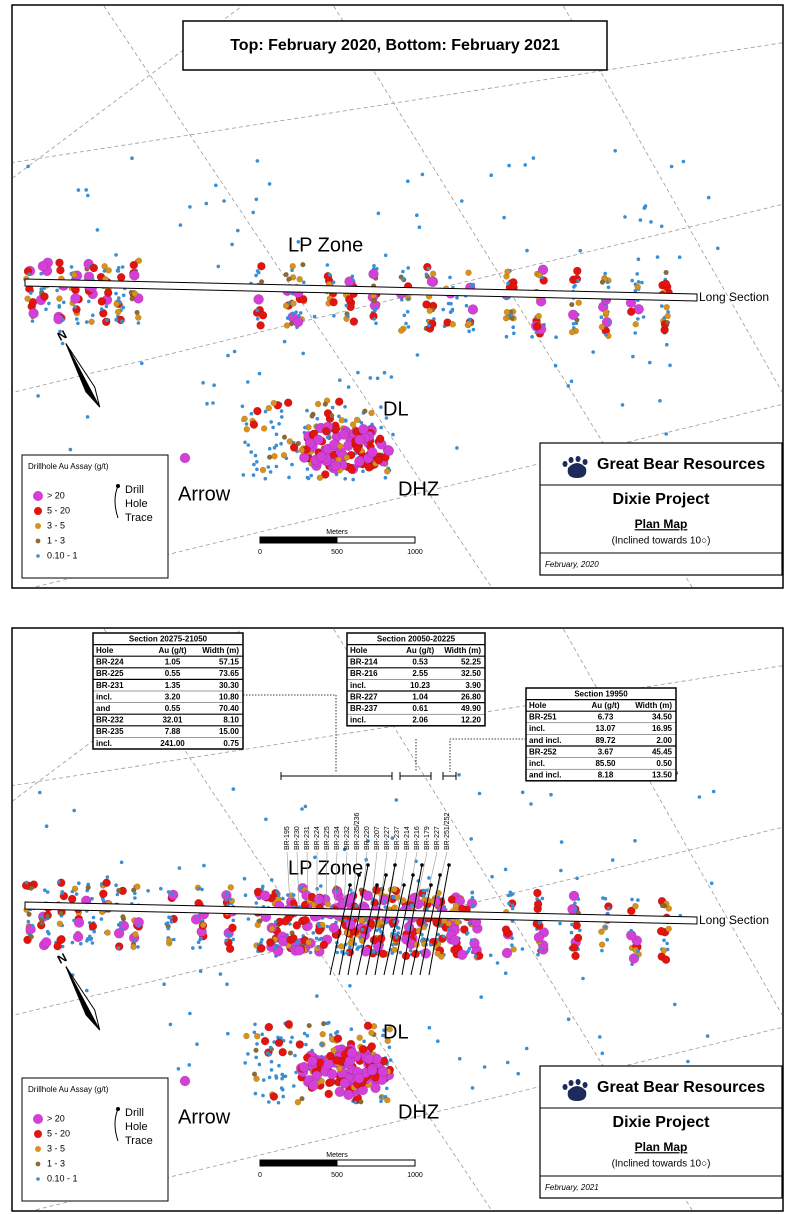 The image size is (795, 1214). I want to click on legend-symbol, so click(38, 526).